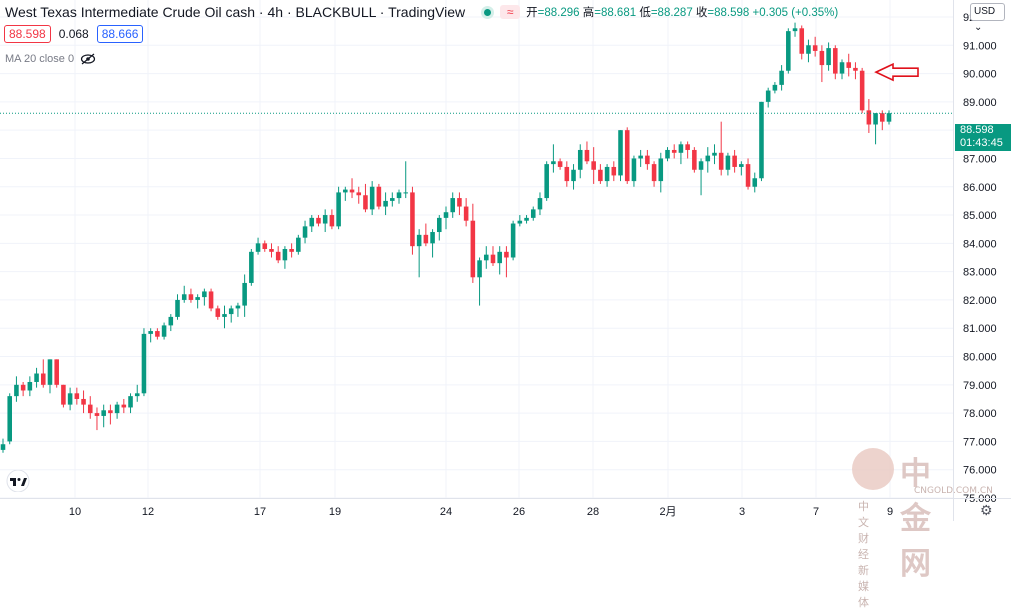 This screenshot has width=1011, height=610. Describe the element at coordinates (868, 554) in the screenshot. I see `watermark-tagline: 中文财经新媒体` at that location.